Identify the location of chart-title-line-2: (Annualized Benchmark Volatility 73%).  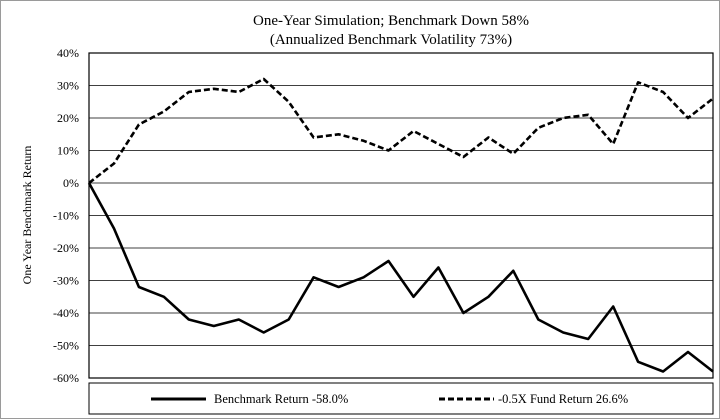
(391, 40).